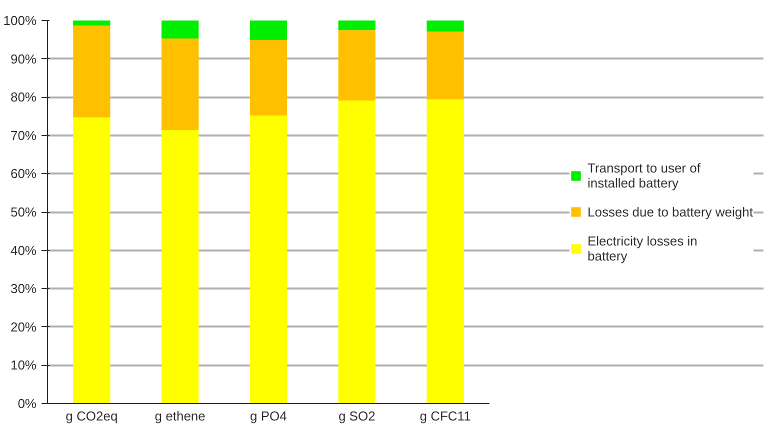 The image size is (768, 426). What do you see at coordinates (20, 20) in the screenshot?
I see `y-tick-label: 100%` at bounding box center [20, 20].